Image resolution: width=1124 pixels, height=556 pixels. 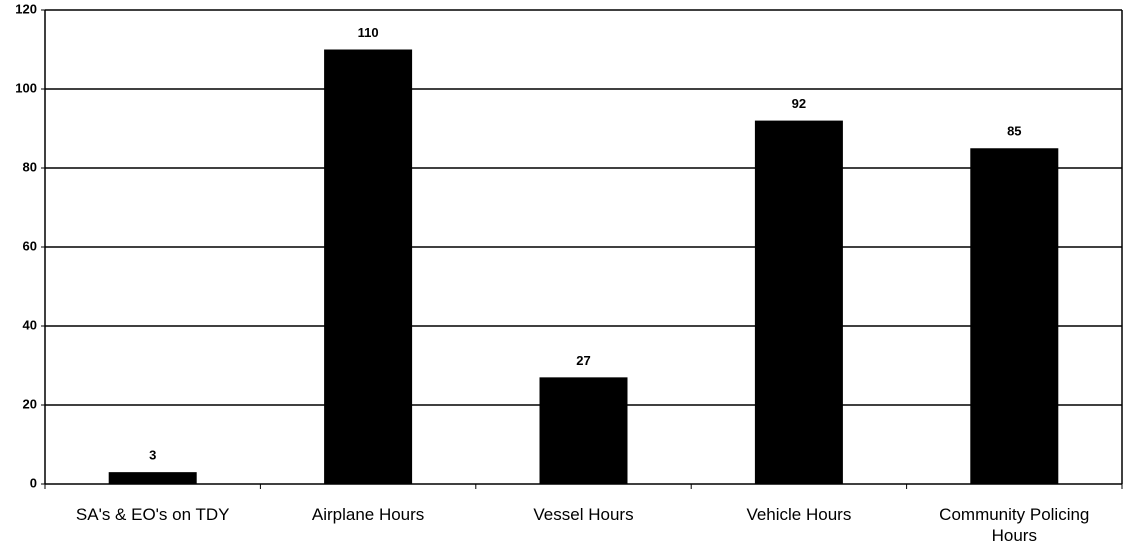 I want to click on x-tick-label: SA's & EO's on TDY, so click(x=152, y=514).